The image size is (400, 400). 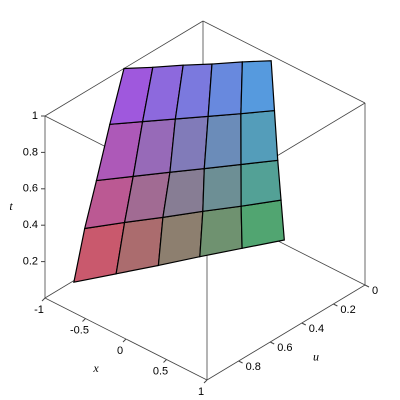 I want to click on z-tick-label: 1, so click(x=35, y=116).